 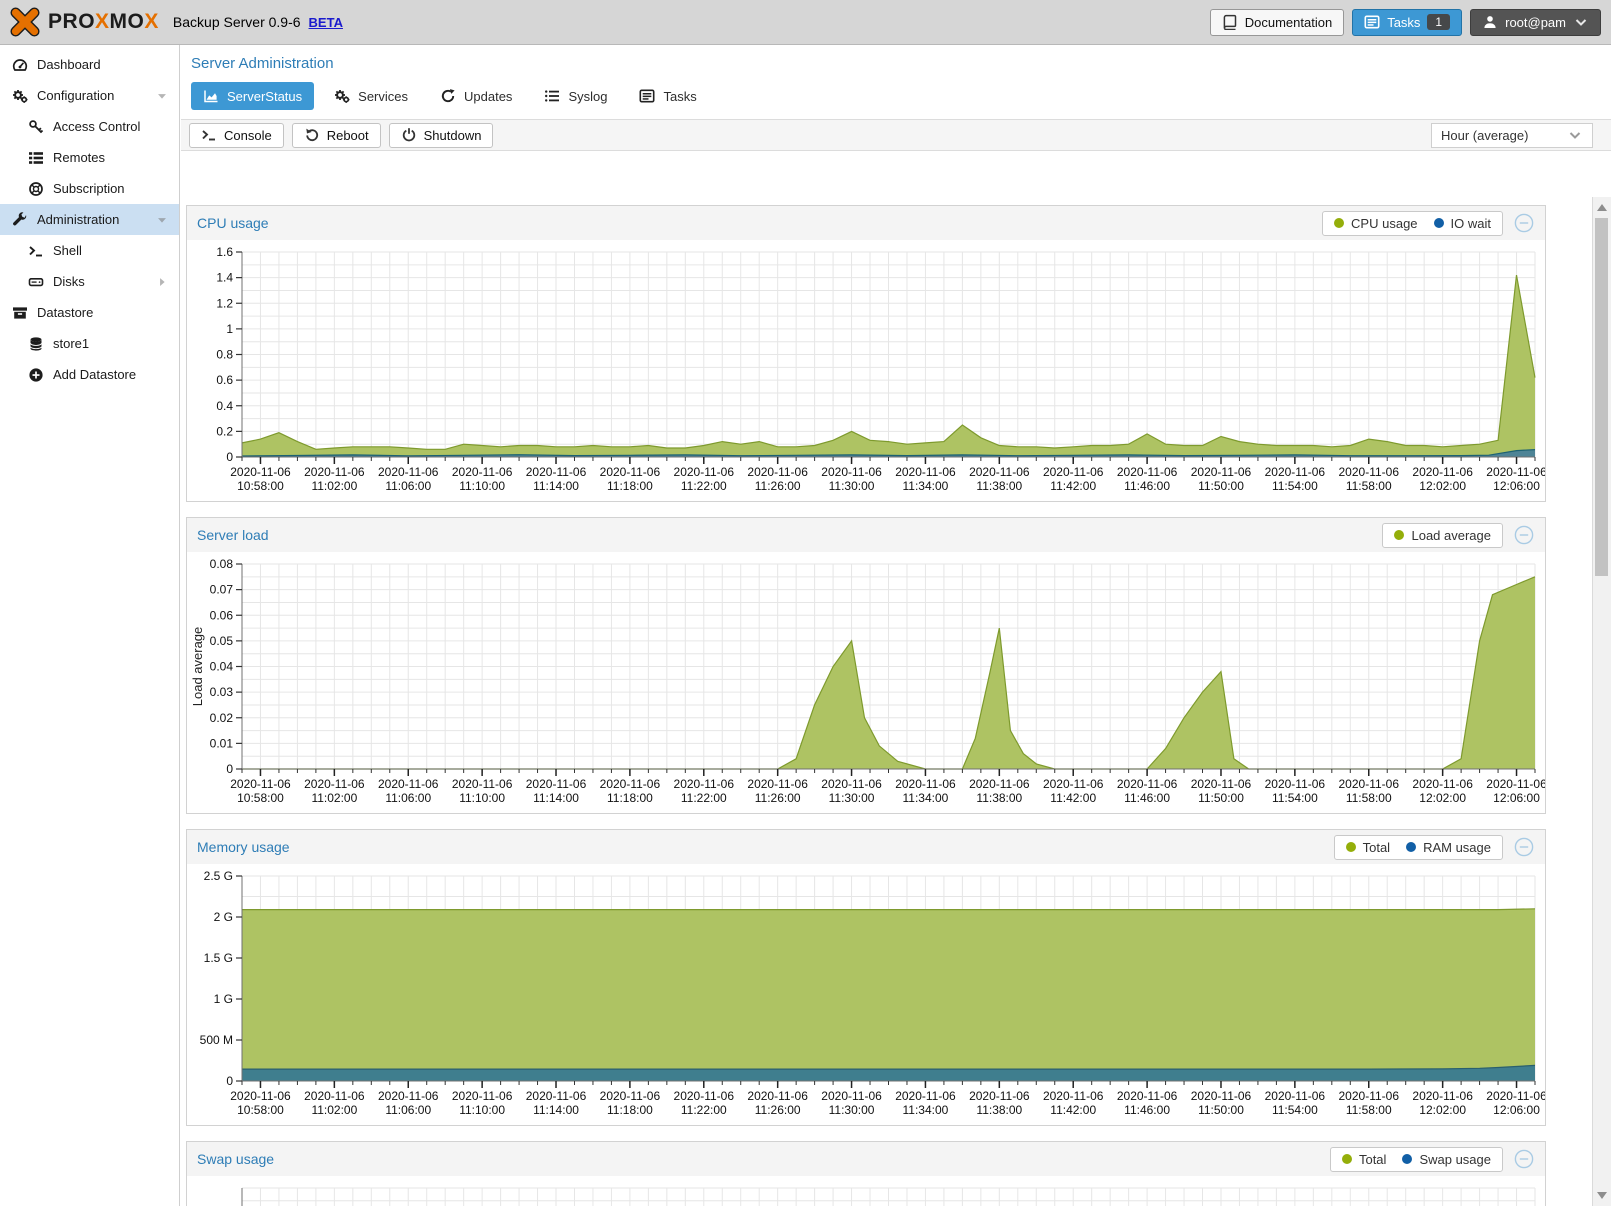 I want to click on beta-link: BETA, so click(x=325, y=22).